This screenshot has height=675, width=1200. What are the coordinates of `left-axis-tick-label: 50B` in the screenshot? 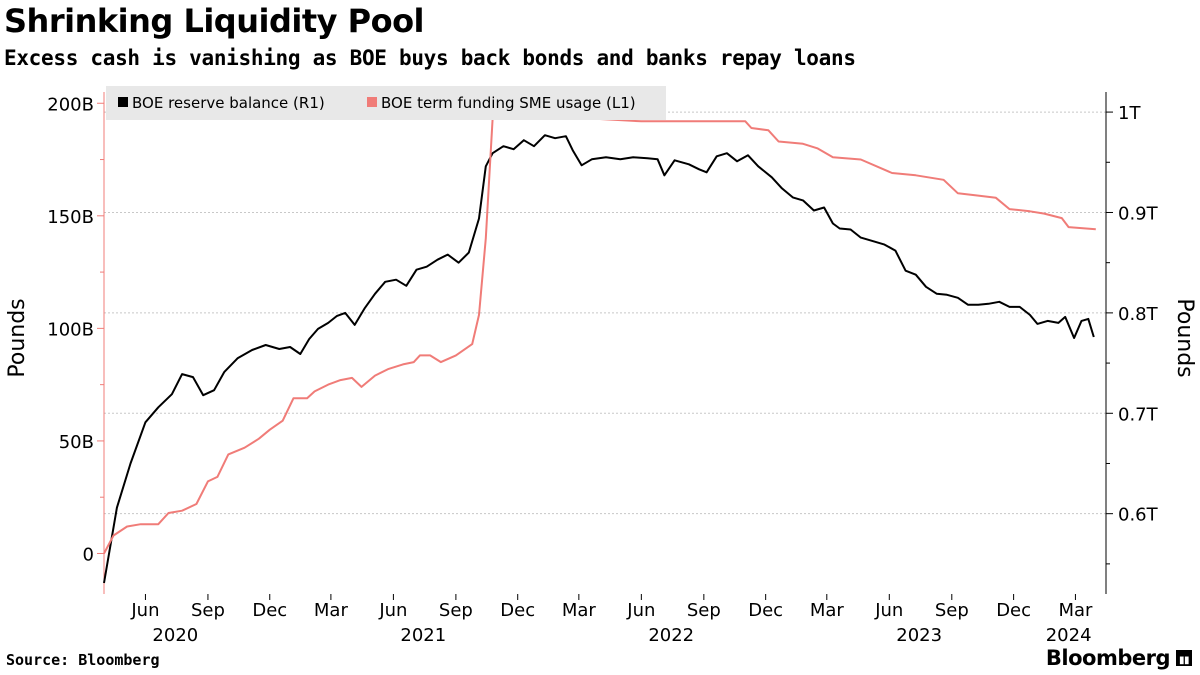 It's located at (76, 442).